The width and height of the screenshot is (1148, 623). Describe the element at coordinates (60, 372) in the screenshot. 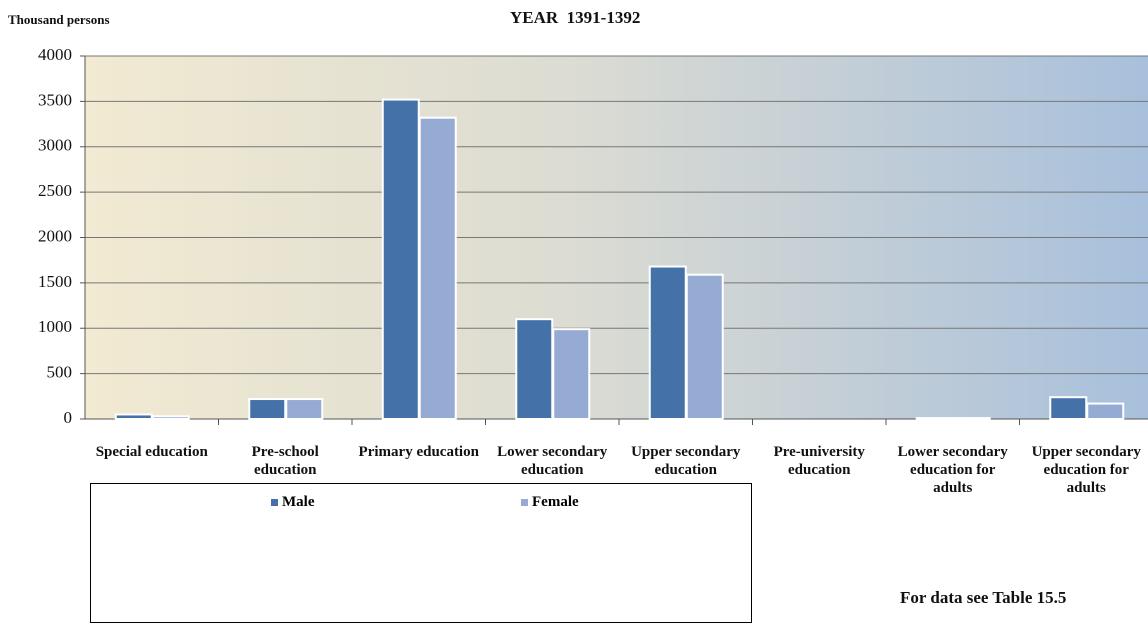

I see `y-tick-label: 500` at that location.